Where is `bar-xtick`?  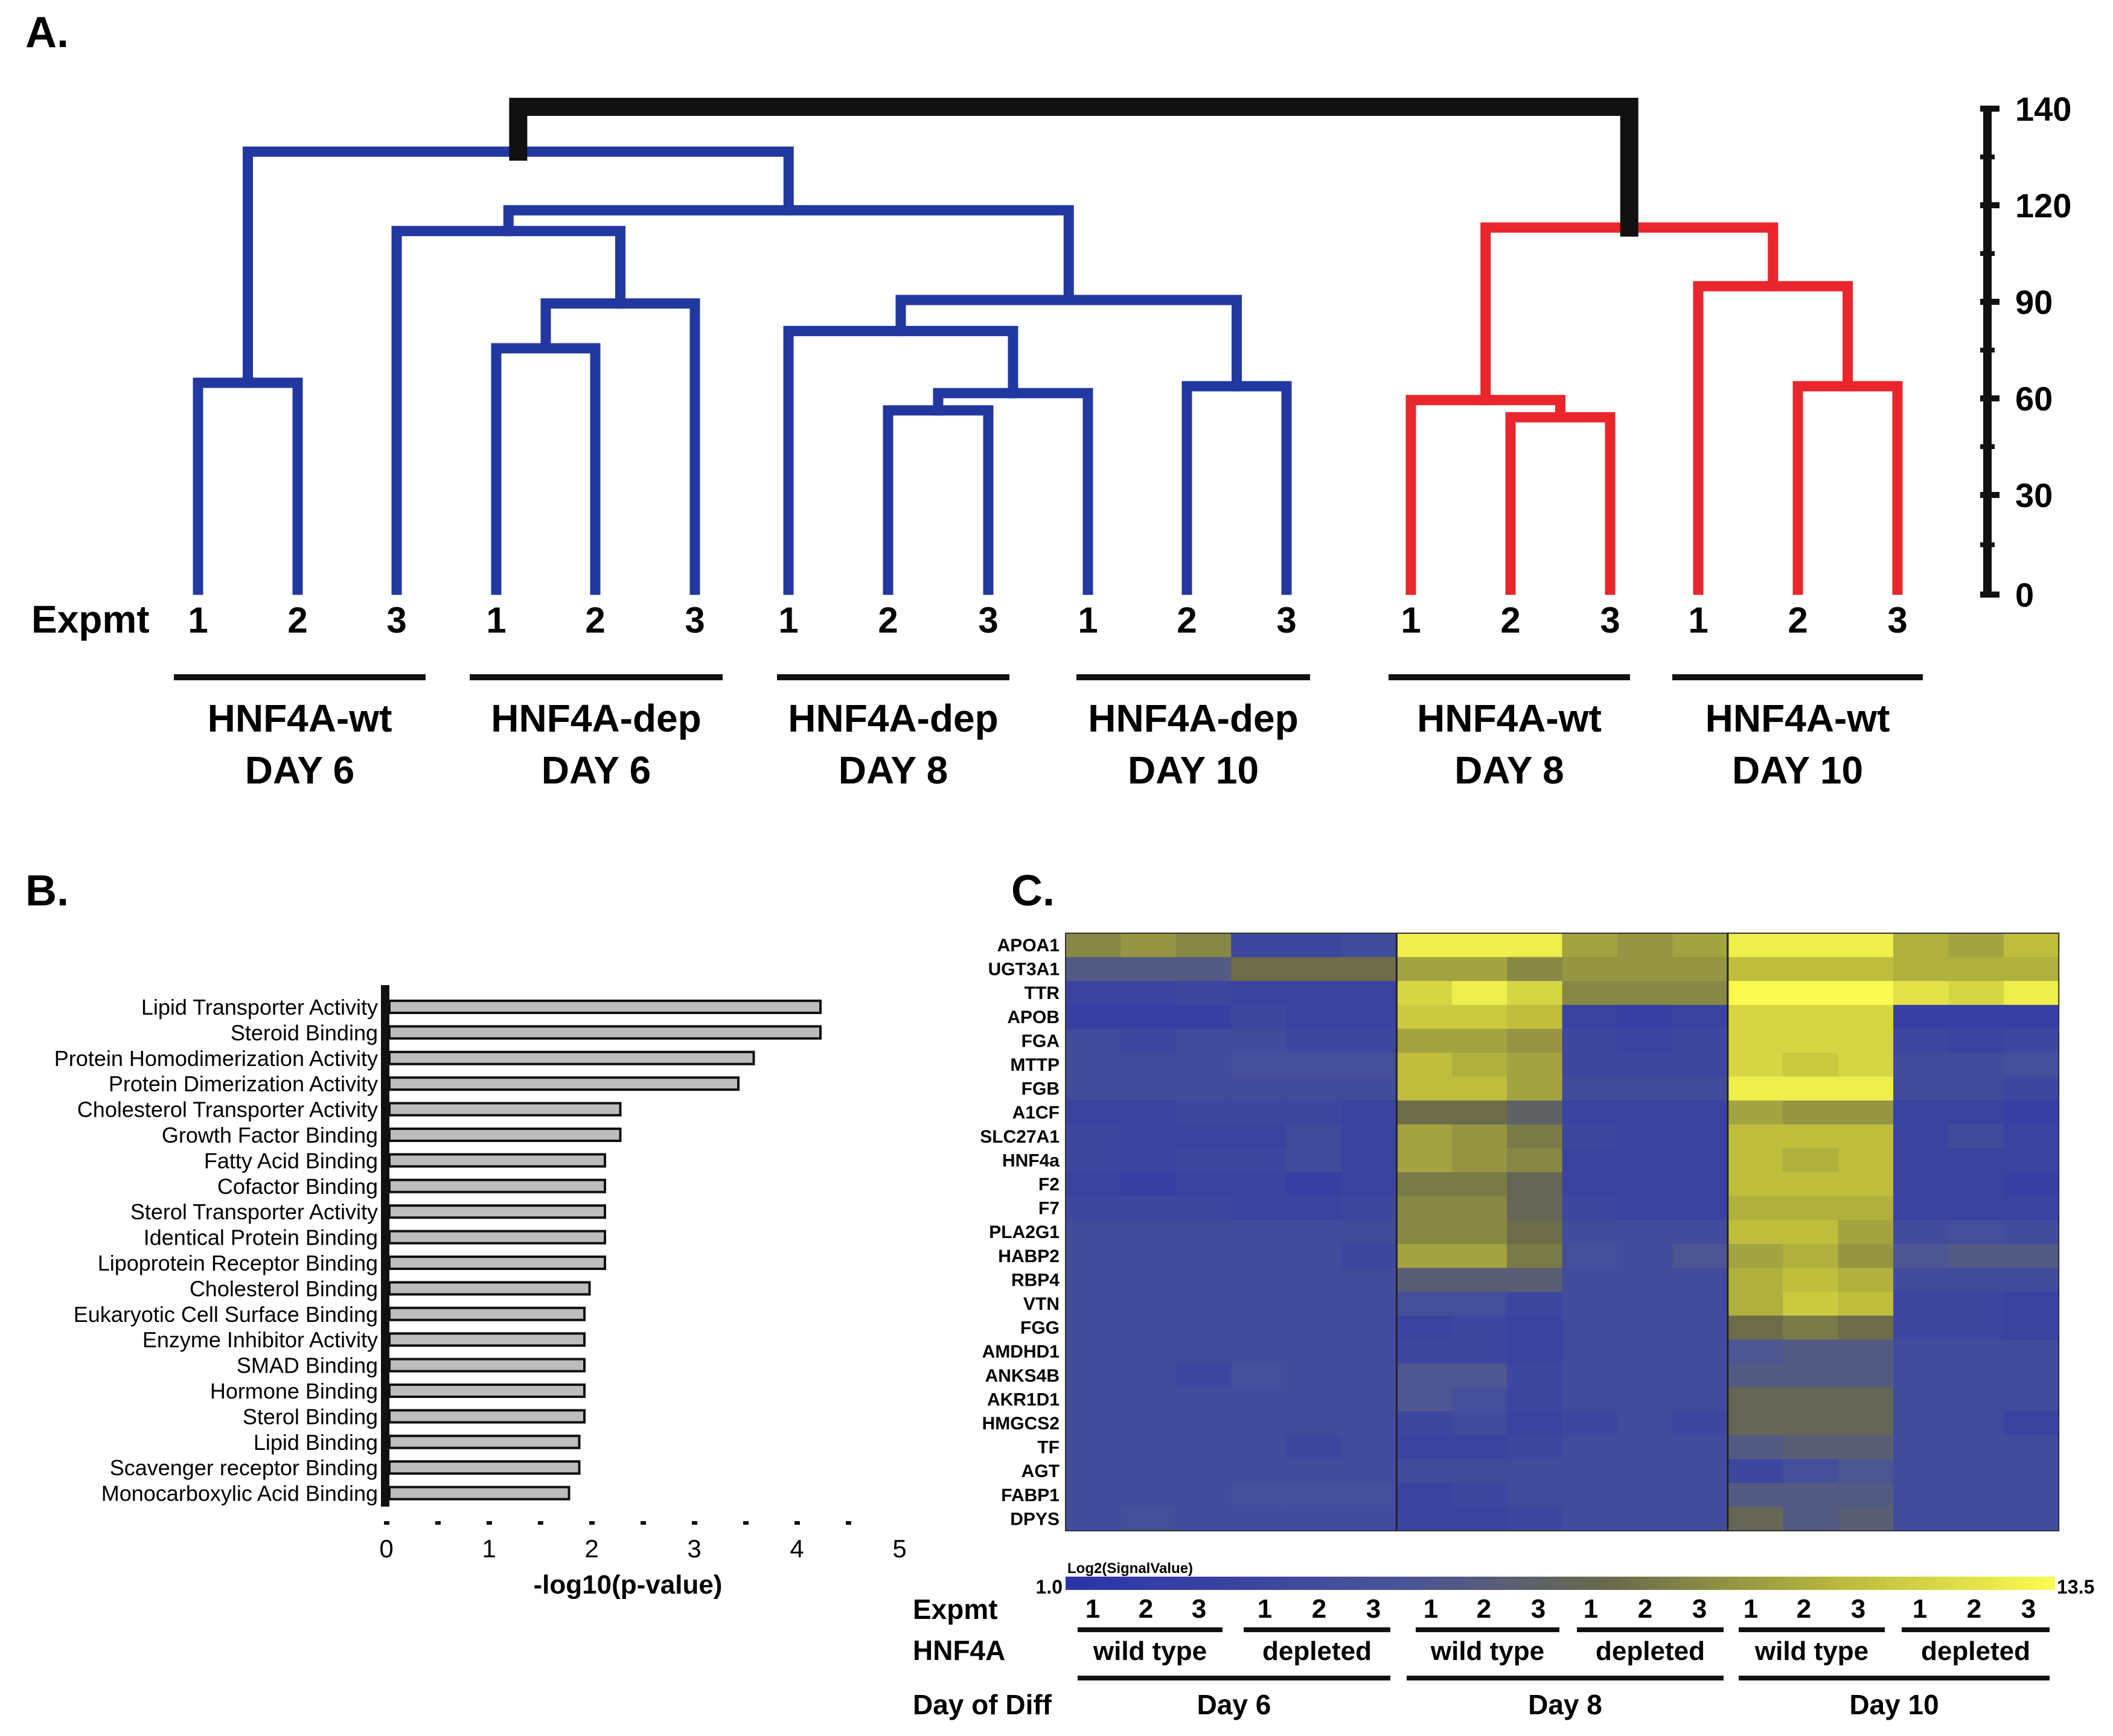
bar-xtick is located at coordinates (849, 1523).